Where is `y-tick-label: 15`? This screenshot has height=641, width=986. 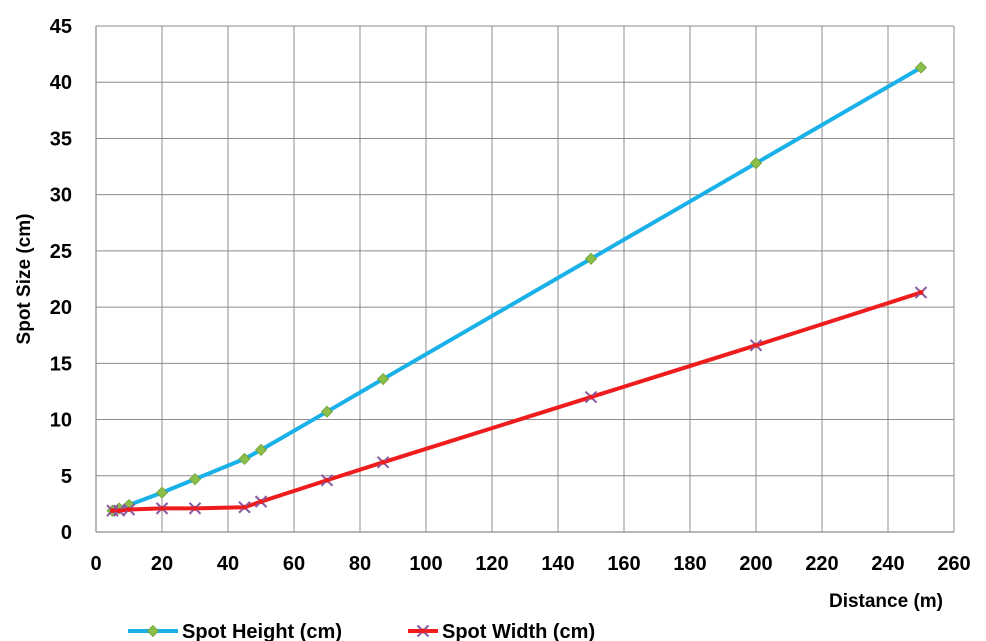 y-tick-label: 15 is located at coordinates (61, 364).